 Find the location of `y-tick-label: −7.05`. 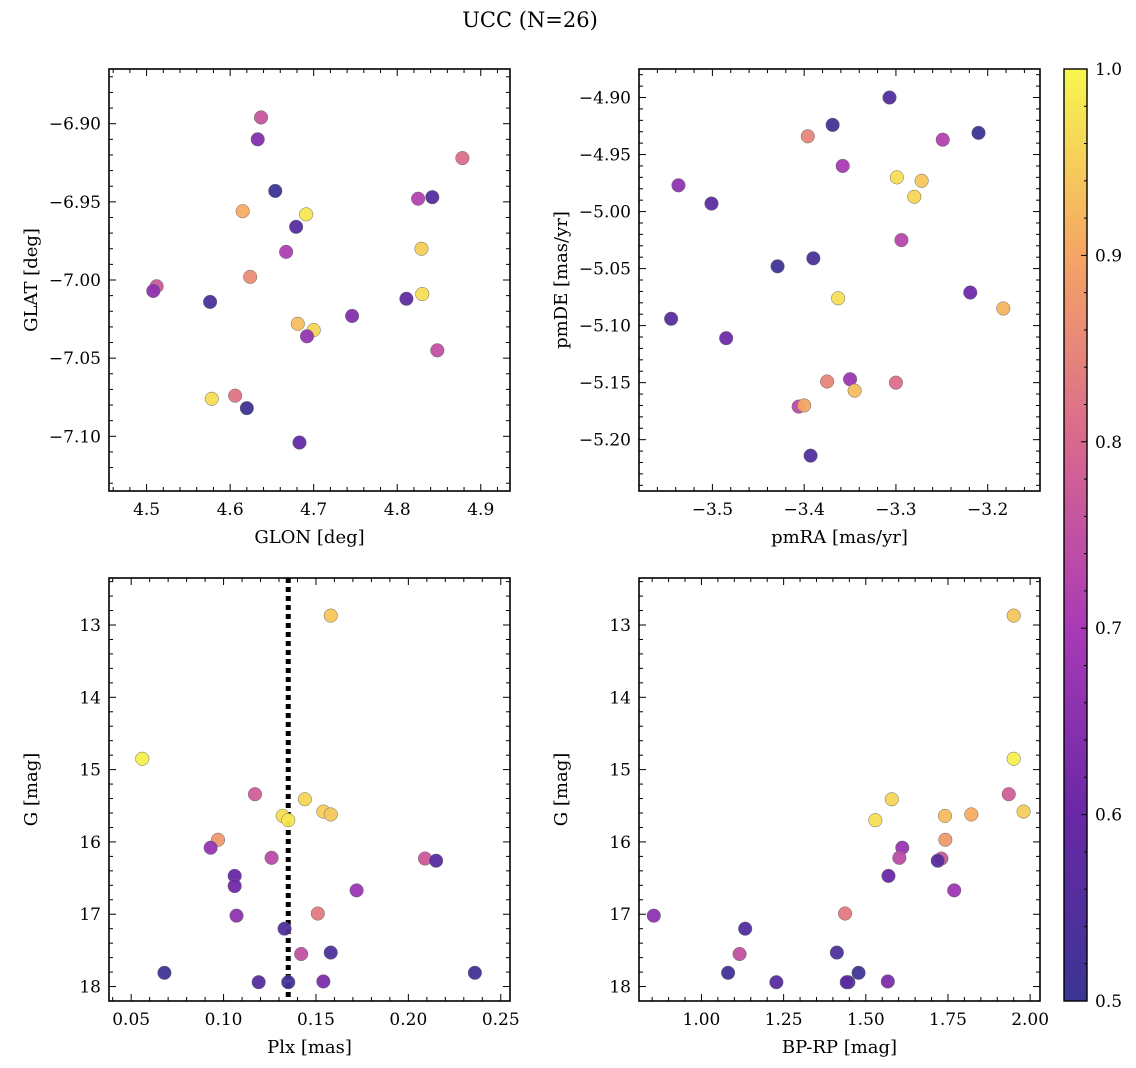

y-tick-label: −7.05 is located at coordinates (75, 359).